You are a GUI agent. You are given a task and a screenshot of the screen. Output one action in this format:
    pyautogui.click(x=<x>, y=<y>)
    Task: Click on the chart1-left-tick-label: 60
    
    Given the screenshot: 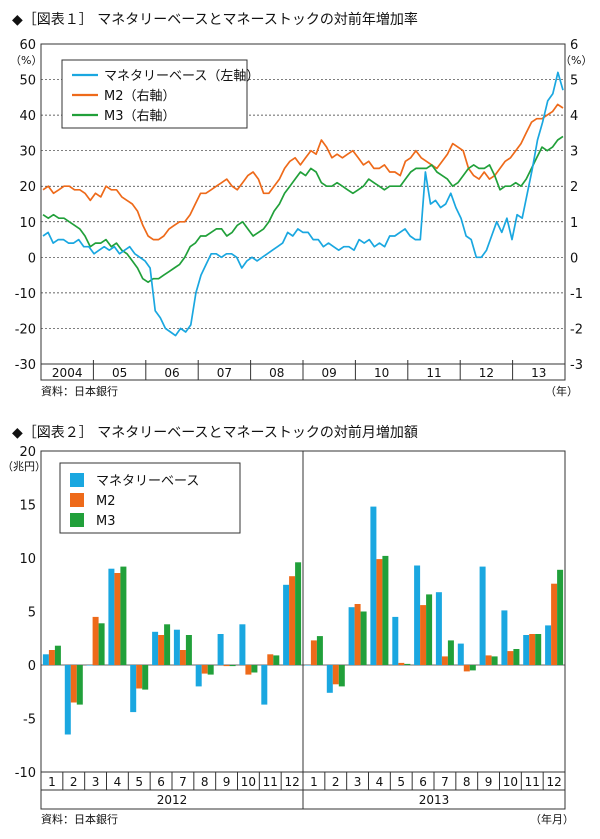 What is the action you would take?
    pyautogui.click(x=27, y=45)
    